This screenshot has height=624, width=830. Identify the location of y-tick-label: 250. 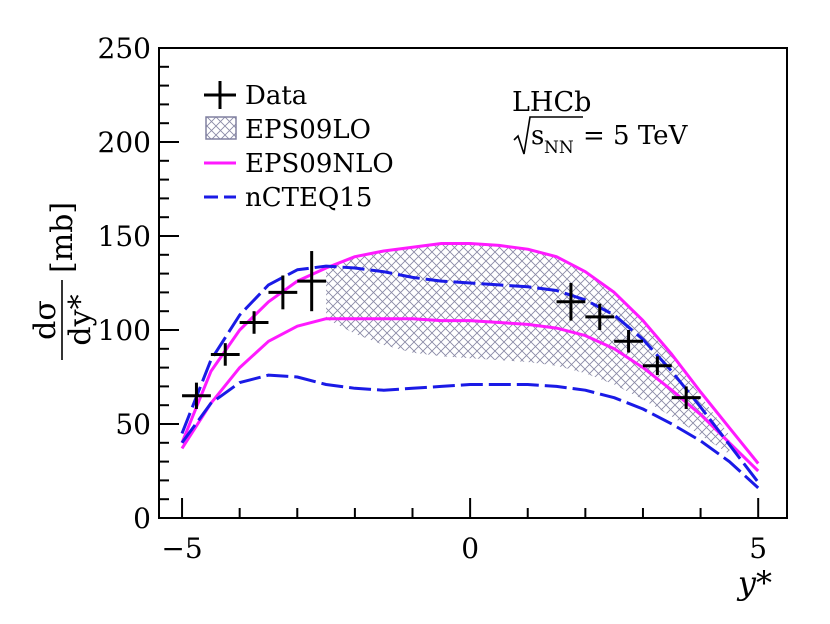
(124, 48).